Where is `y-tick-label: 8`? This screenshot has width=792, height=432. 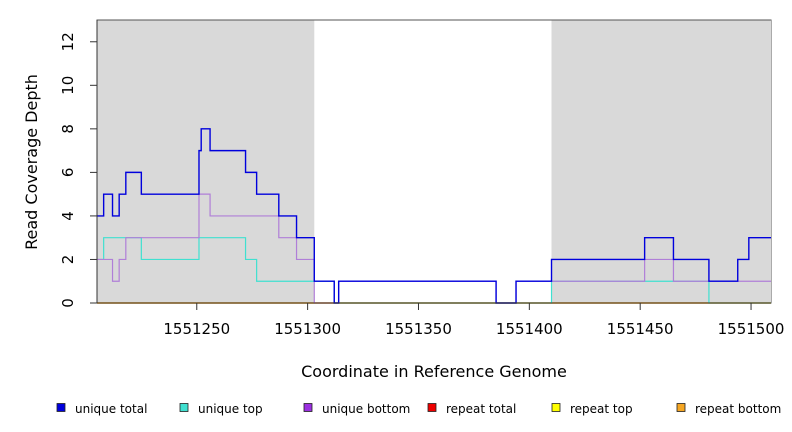 y-tick-label: 8 is located at coordinates (68, 129).